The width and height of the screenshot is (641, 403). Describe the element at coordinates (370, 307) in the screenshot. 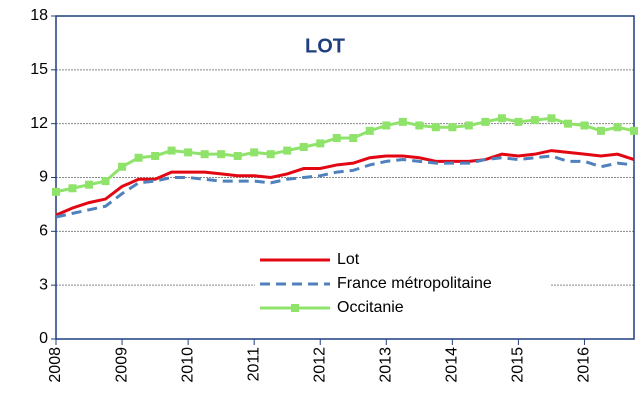

I see `legend-label: Occitanie` at that location.